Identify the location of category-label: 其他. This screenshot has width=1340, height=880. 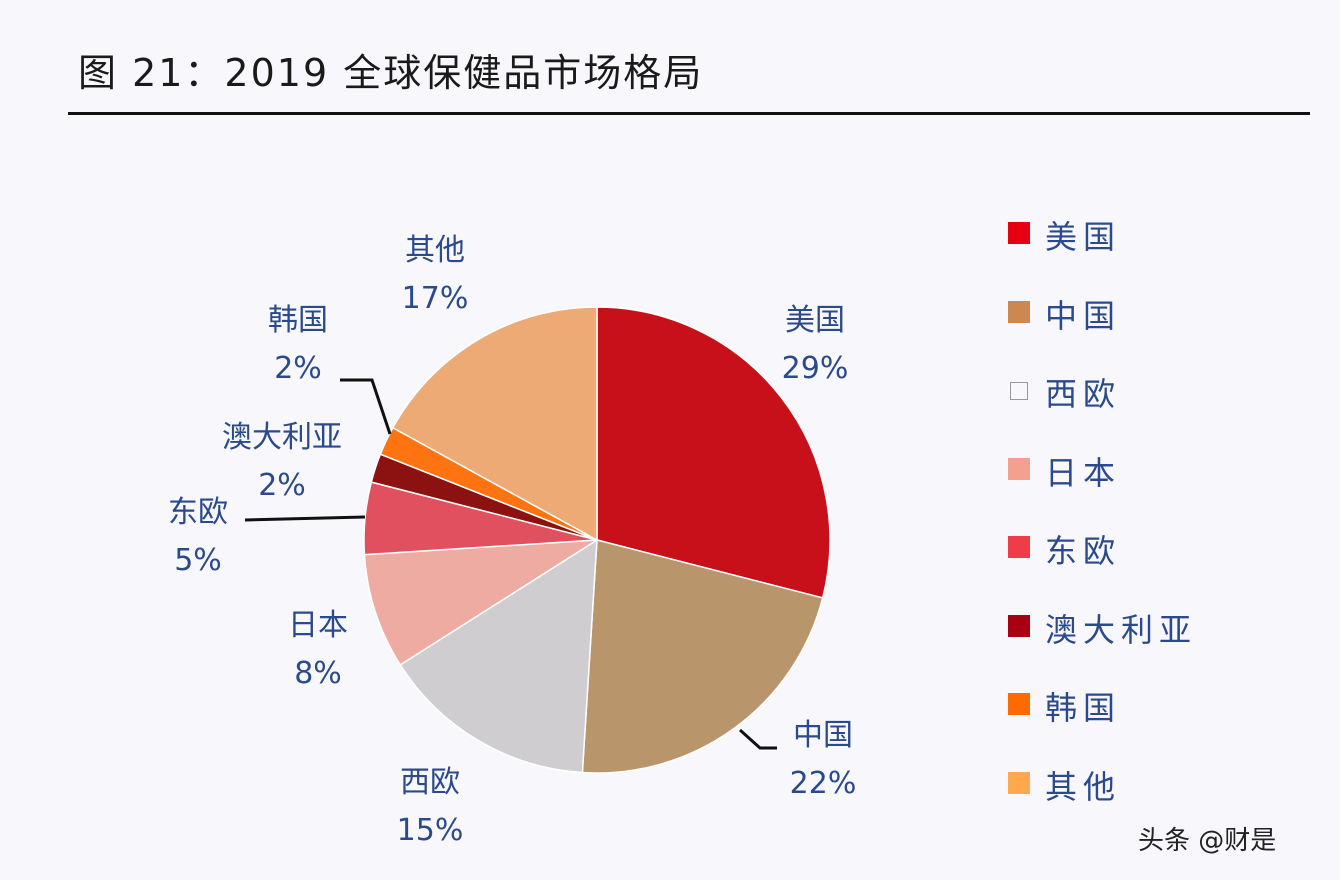
(435, 250).